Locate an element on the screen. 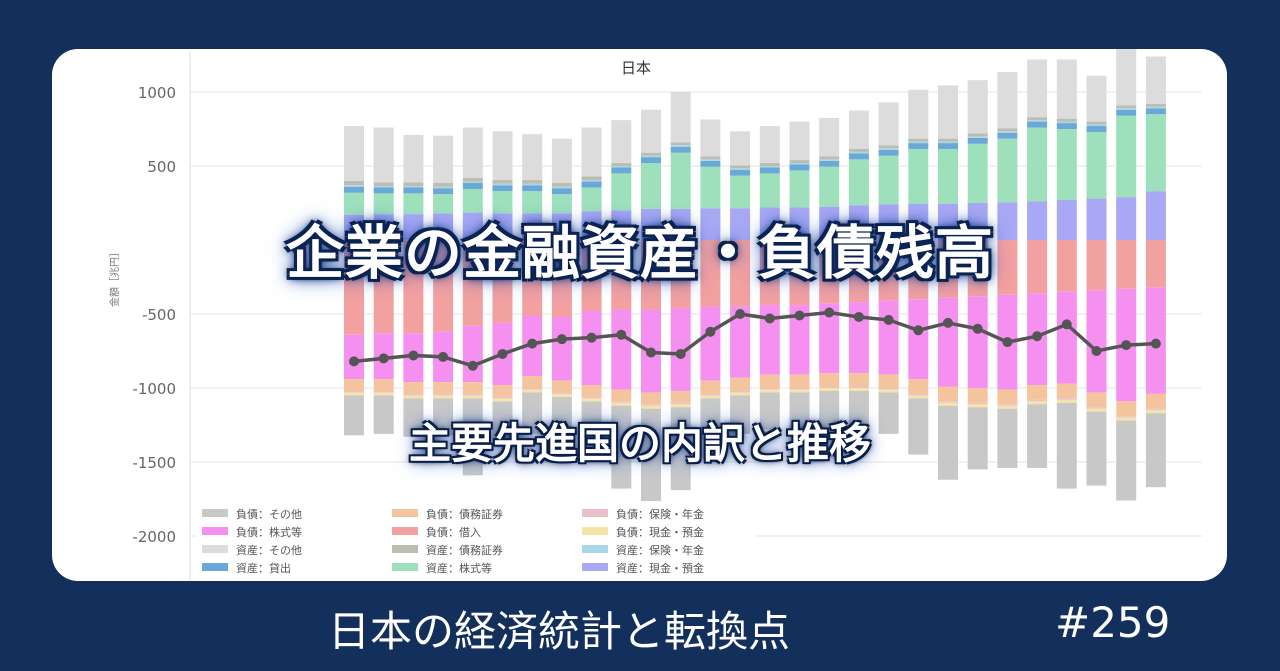 Image resolution: width=1280 pixels, height=671 pixels. legend-label: 負債：保険・年金 is located at coordinates (660, 514).